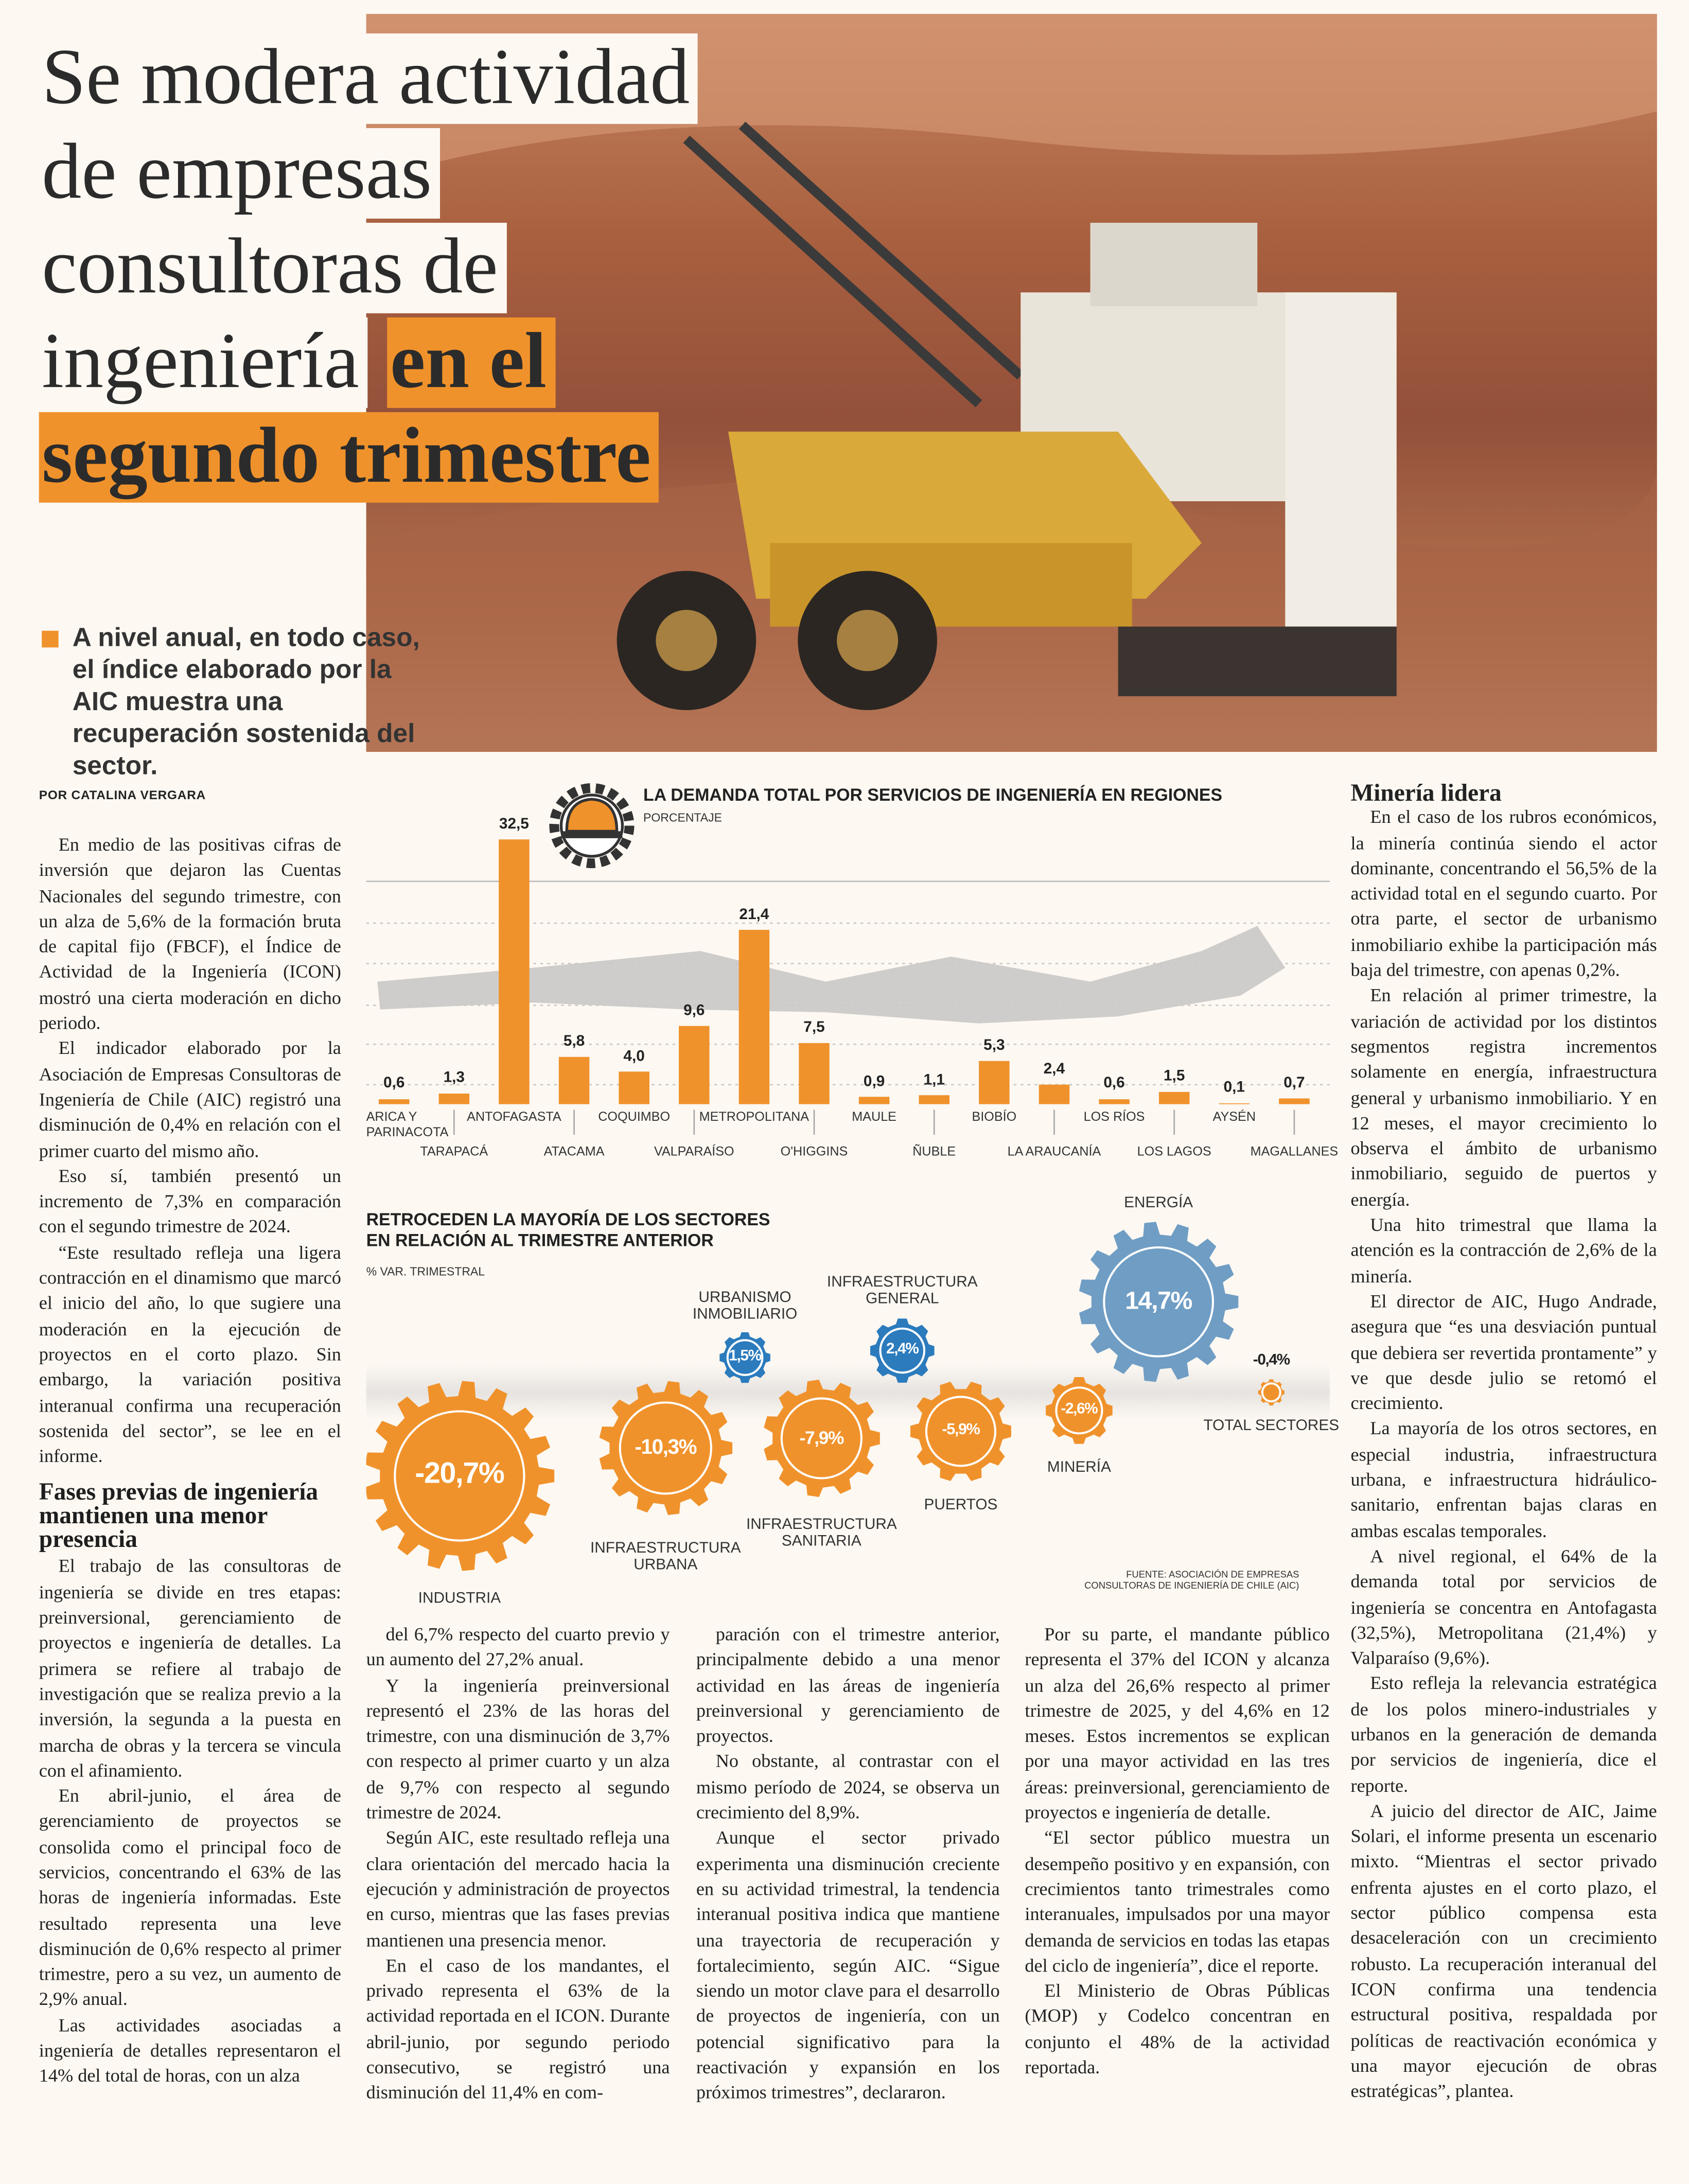 The height and width of the screenshot is (2184, 1689). What do you see at coordinates (934, 1079) in the screenshot?
I see `value-label: 1,1` at bounding box center [934, 1079].